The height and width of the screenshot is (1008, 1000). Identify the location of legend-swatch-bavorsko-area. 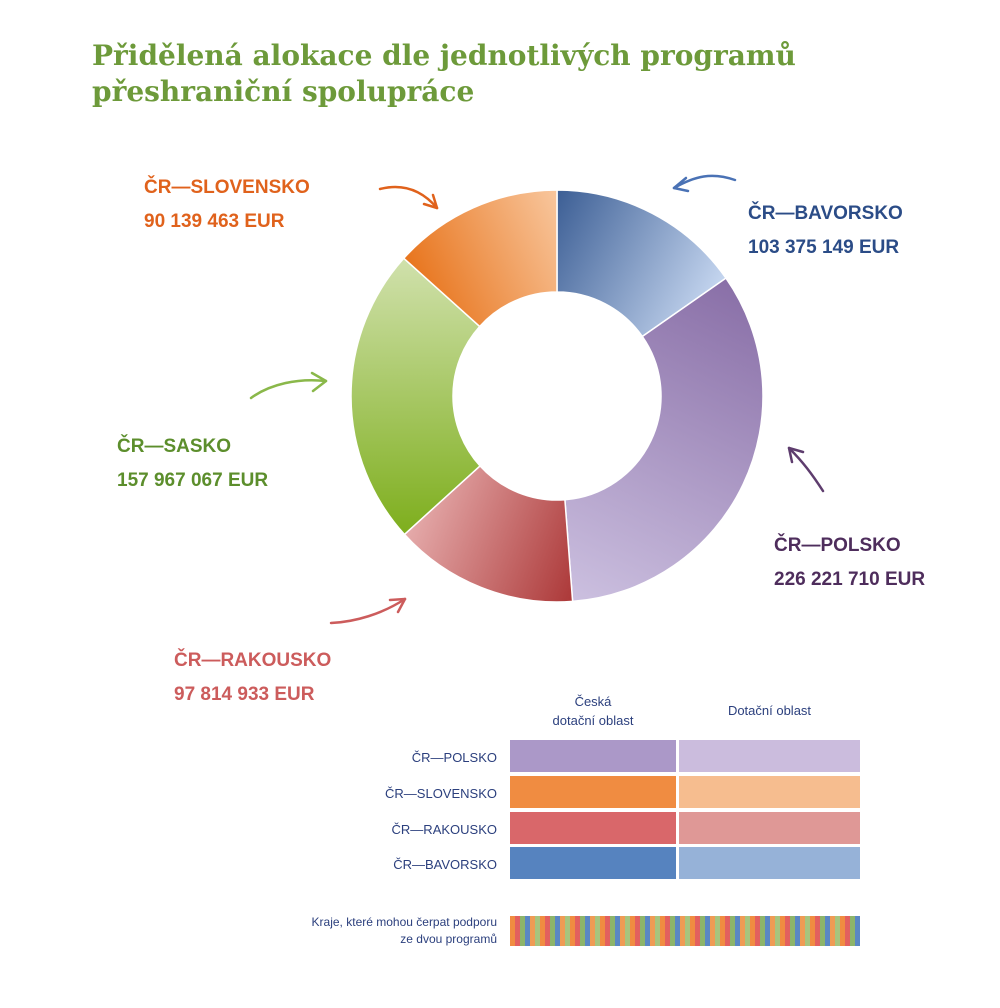
(769, 863).